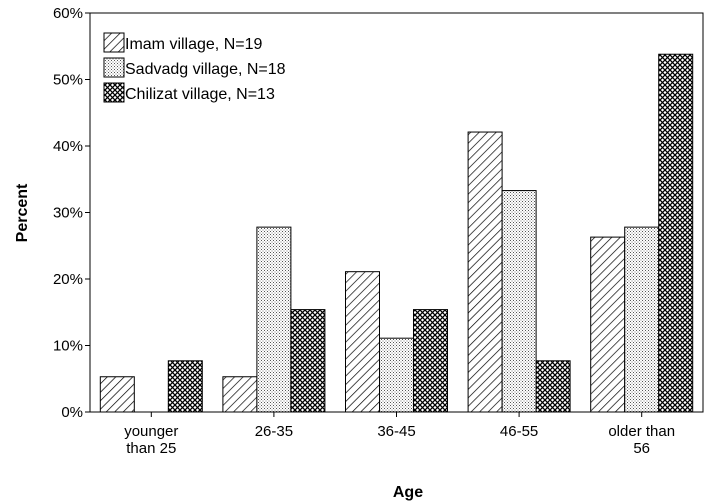  I want to click on legend-label: Chilizat village, N=13, so click(200, 94).